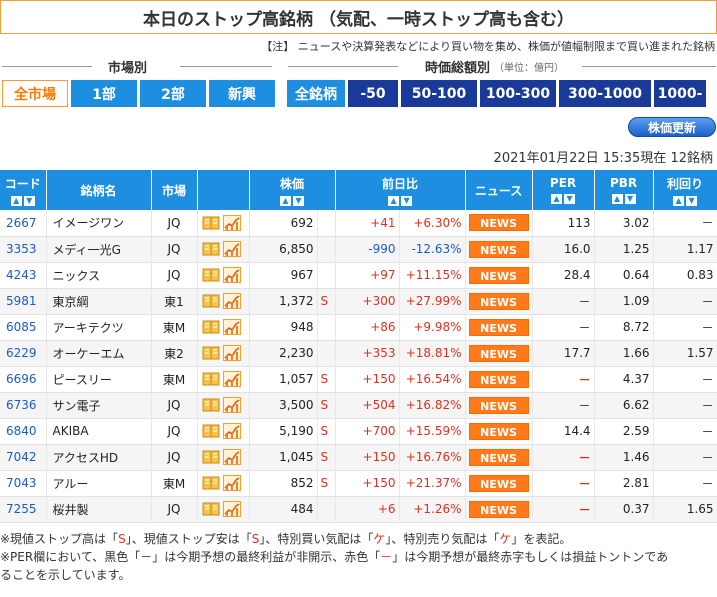 The image size is (717, 597). What do you see at coordinates (99, 275) in the screenshot?
I see `stock-name: ニックス` at bounding box center [99, 275].